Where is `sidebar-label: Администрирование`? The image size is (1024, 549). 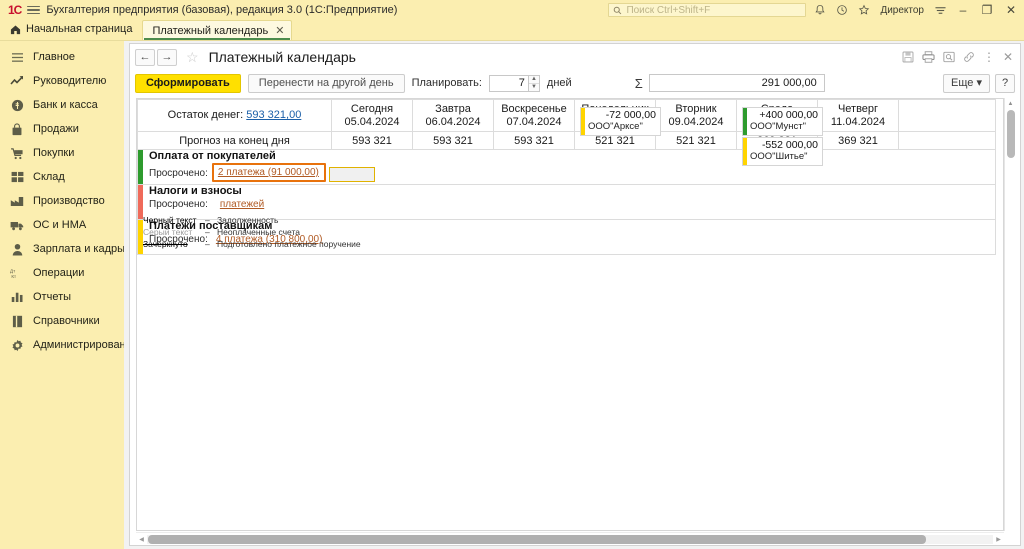 sidebar-label: Администрирование is located at coordinates (85, 345).